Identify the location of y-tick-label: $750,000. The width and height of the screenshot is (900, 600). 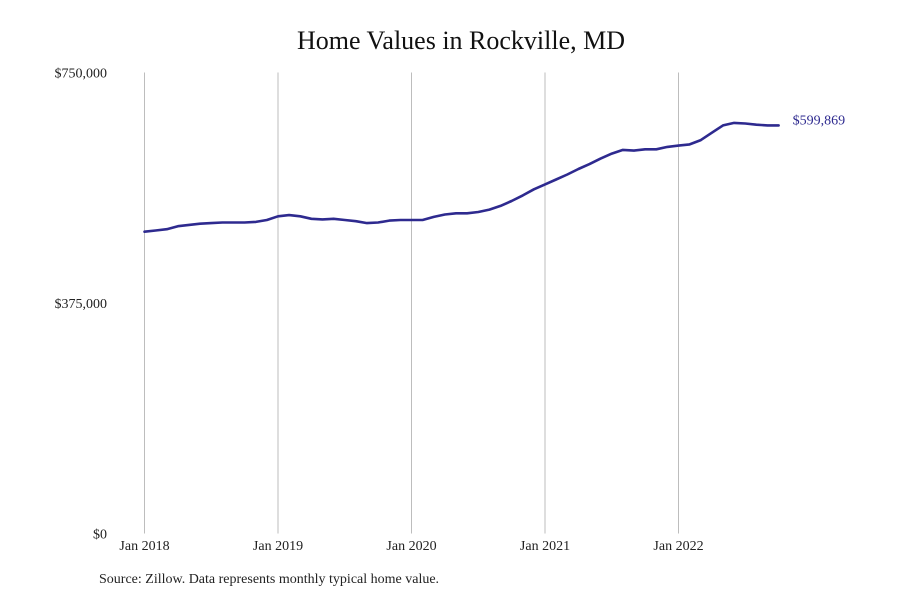
(81, 74).